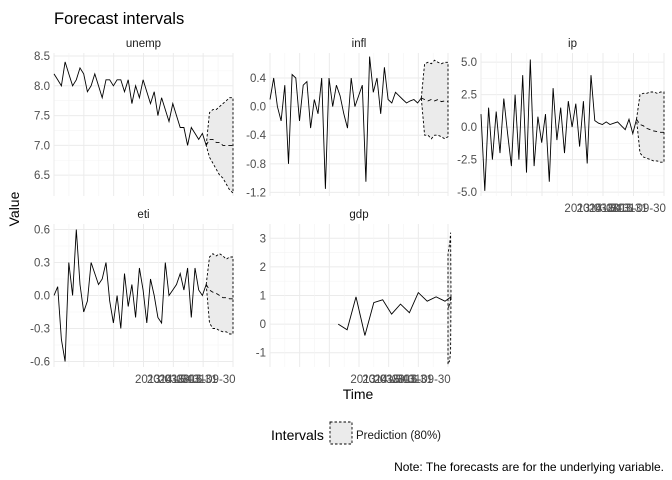 The height and width of the screenshot is (480, 672). Describe the element at coordinates (572, 44) in the screenshot. I see `panel-title-ip: ip` at that location.